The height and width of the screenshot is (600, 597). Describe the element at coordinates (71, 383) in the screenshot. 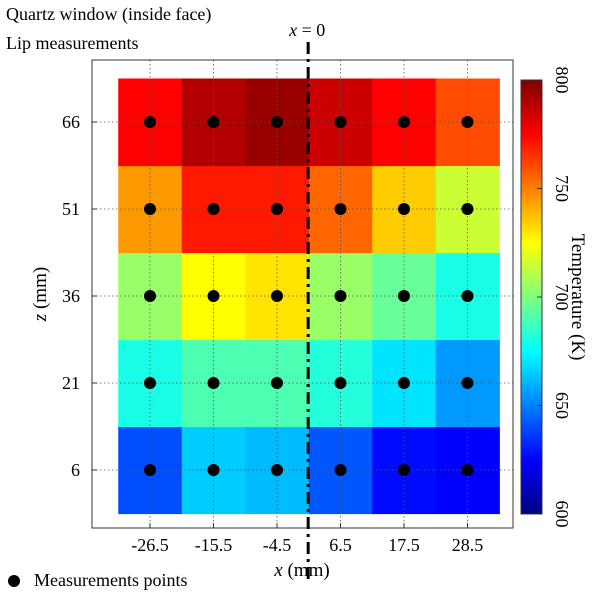

I see `y-tick-label: 21` at that location.